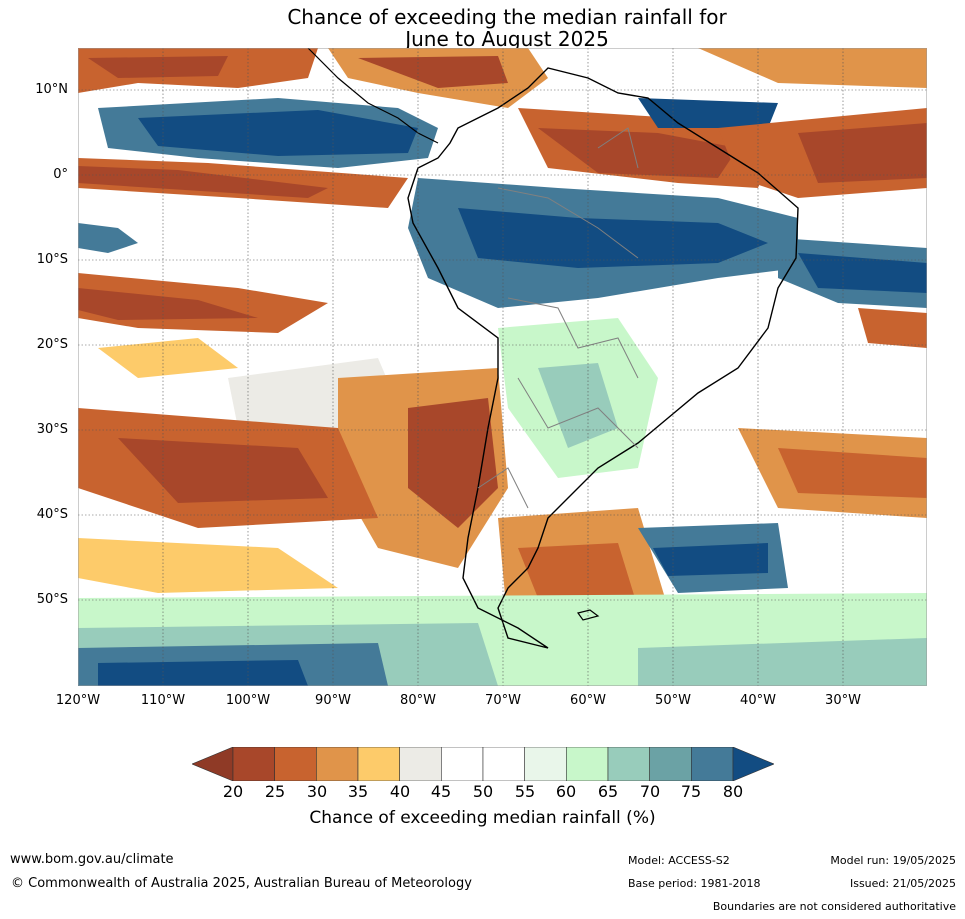 This screenshot has width=965, height=919. I want to click on footer-base-period: Base period: 1981-2018, so click(694, 883).